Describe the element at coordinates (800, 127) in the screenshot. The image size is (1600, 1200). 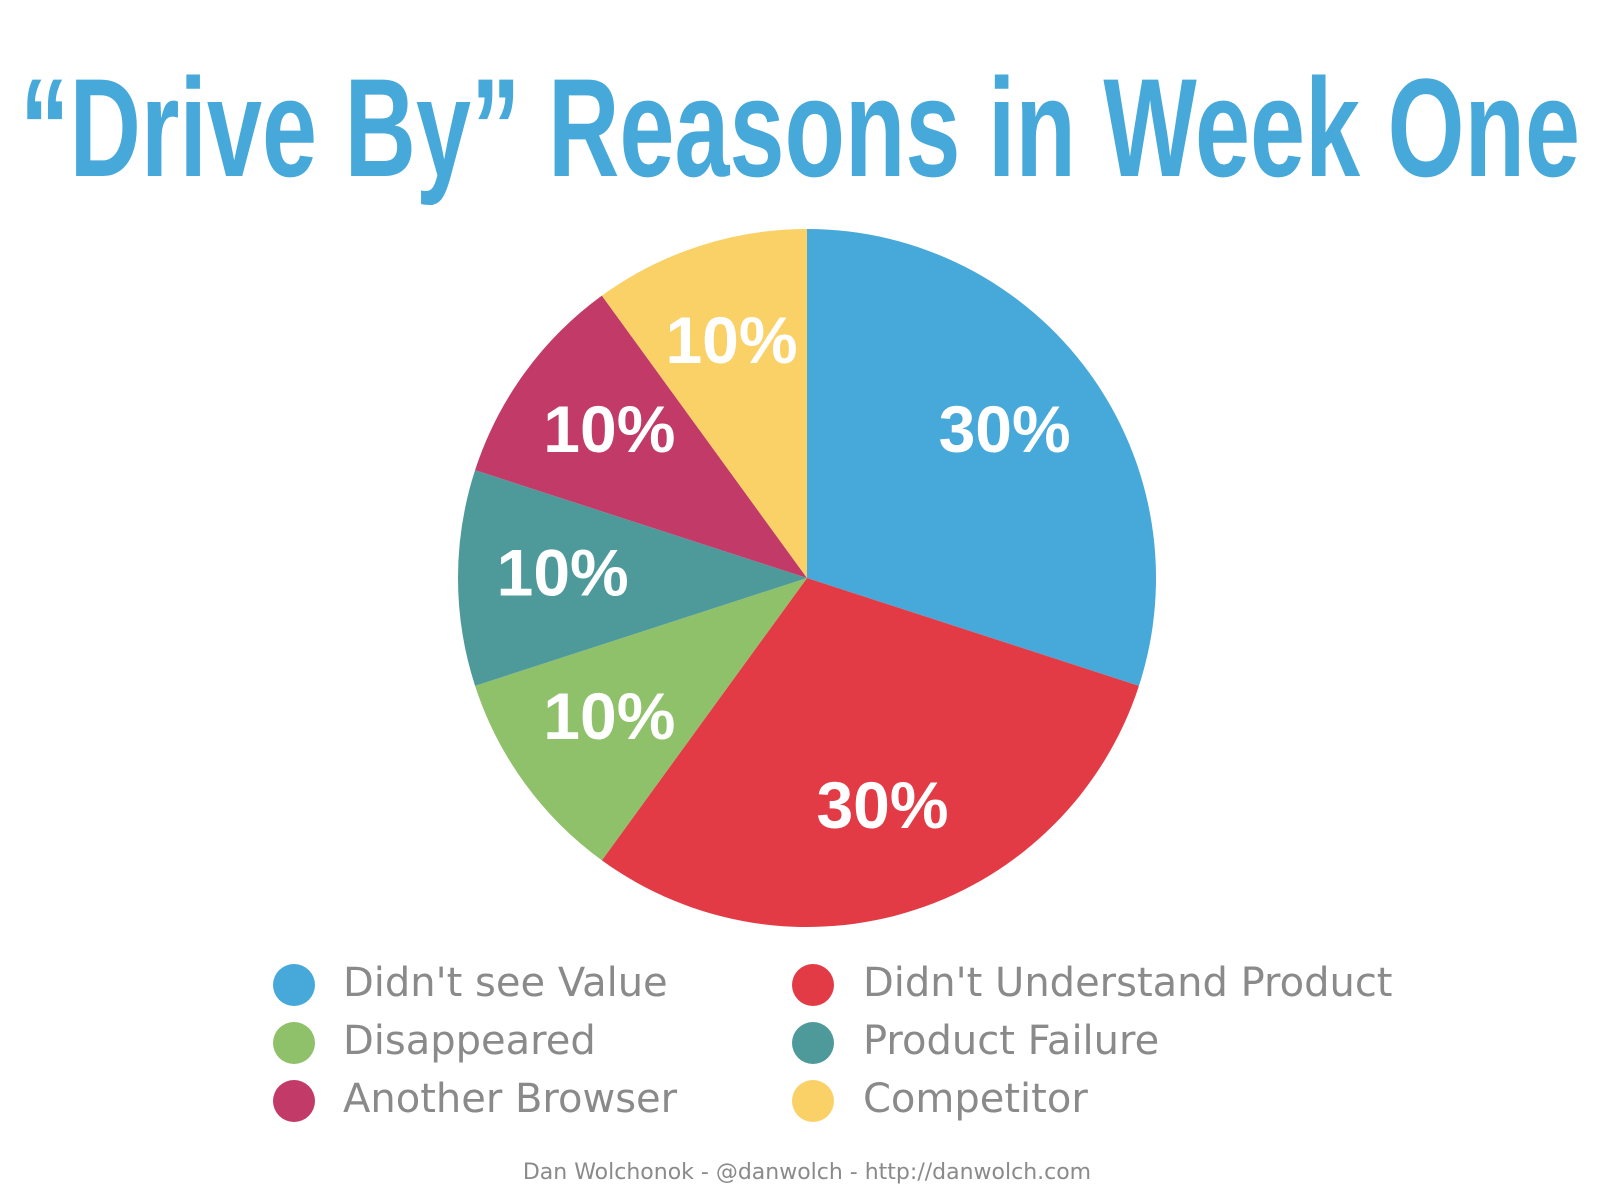
I see `chart-title: “Drive By” Reasons in Week One` at that location.